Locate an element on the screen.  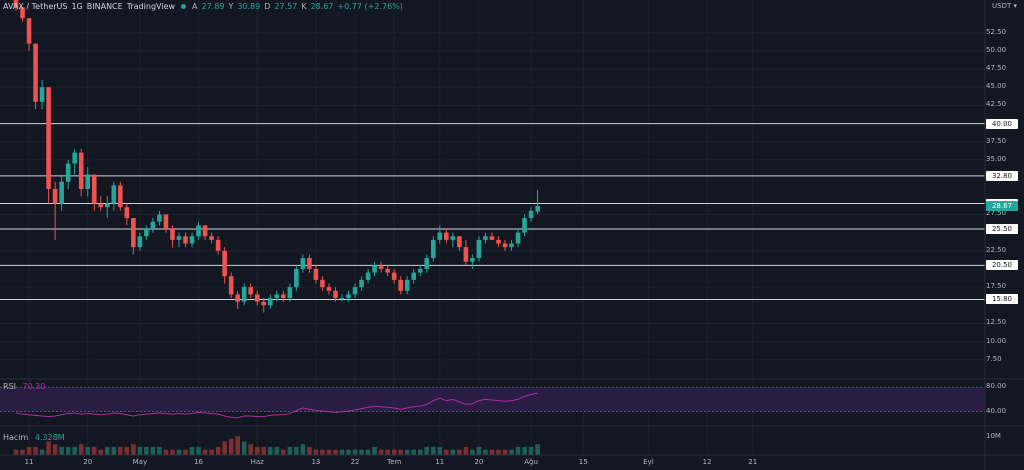
time-tick-label: 22 is located at coordinates (355, 462).